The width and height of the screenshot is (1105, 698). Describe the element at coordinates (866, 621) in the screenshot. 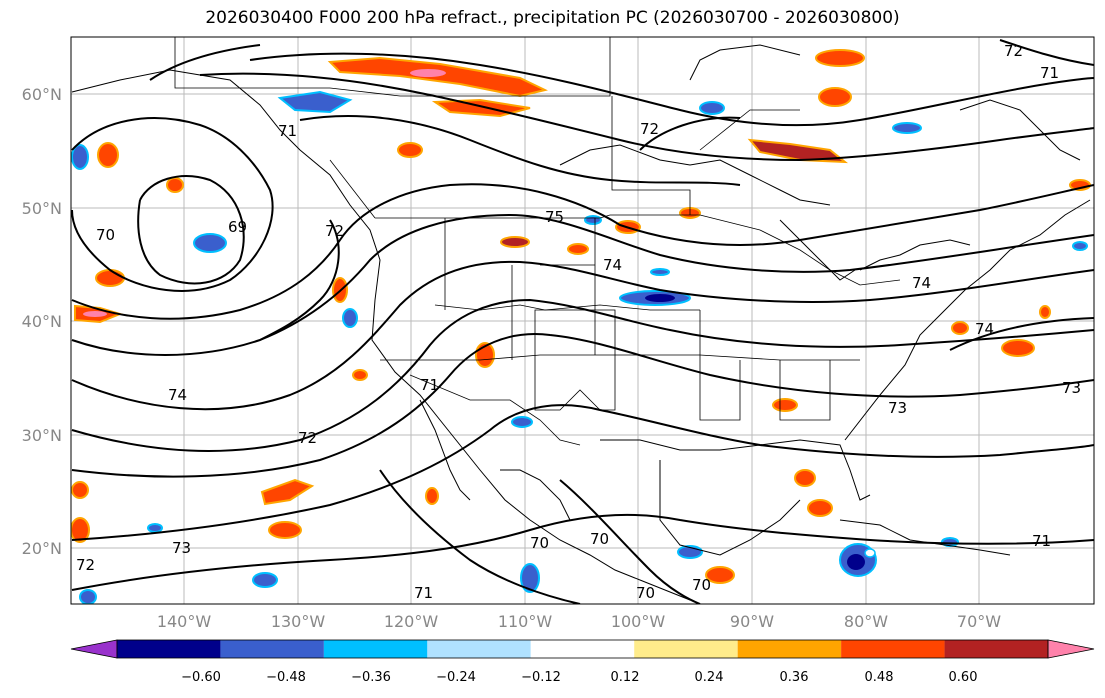

I see `lon-label: 80°W` at that location.